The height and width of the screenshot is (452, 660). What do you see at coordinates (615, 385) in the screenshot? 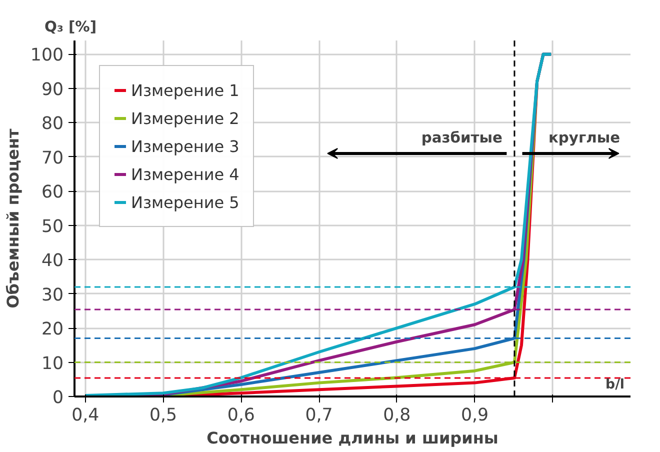
I see `annotation: b/l` at bounding box center [615, 385].